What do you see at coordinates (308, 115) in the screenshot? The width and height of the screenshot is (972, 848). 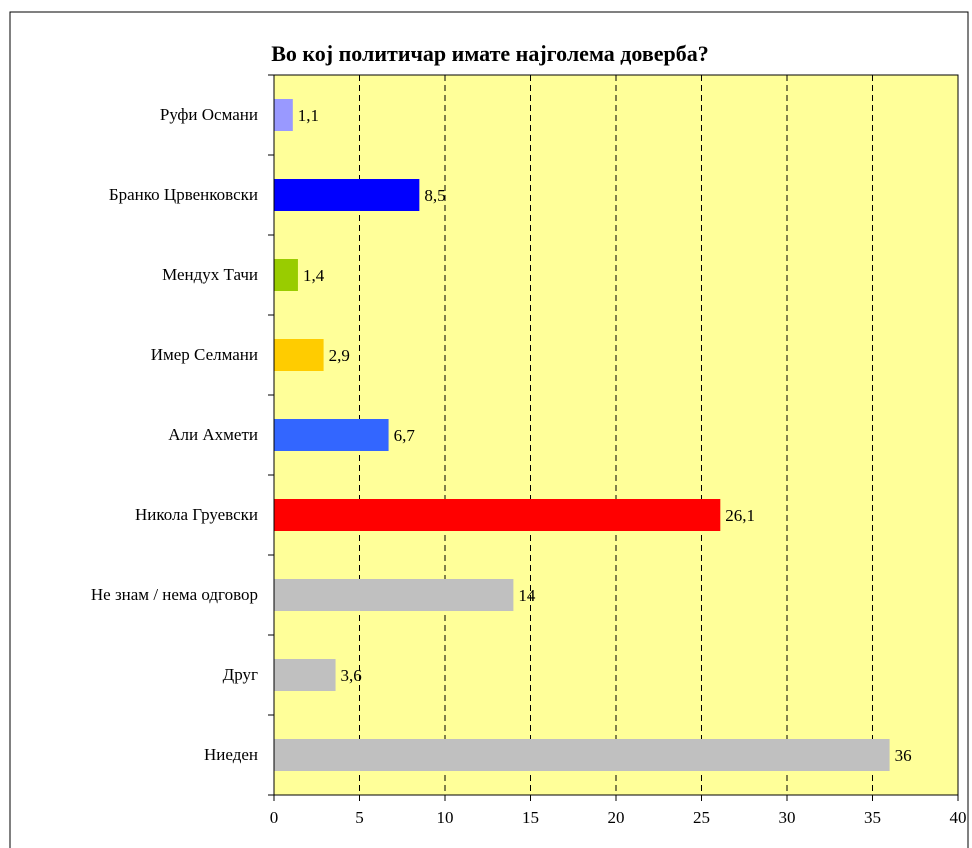 I see `data-label: 1,1` at bounding box center [308, 115].